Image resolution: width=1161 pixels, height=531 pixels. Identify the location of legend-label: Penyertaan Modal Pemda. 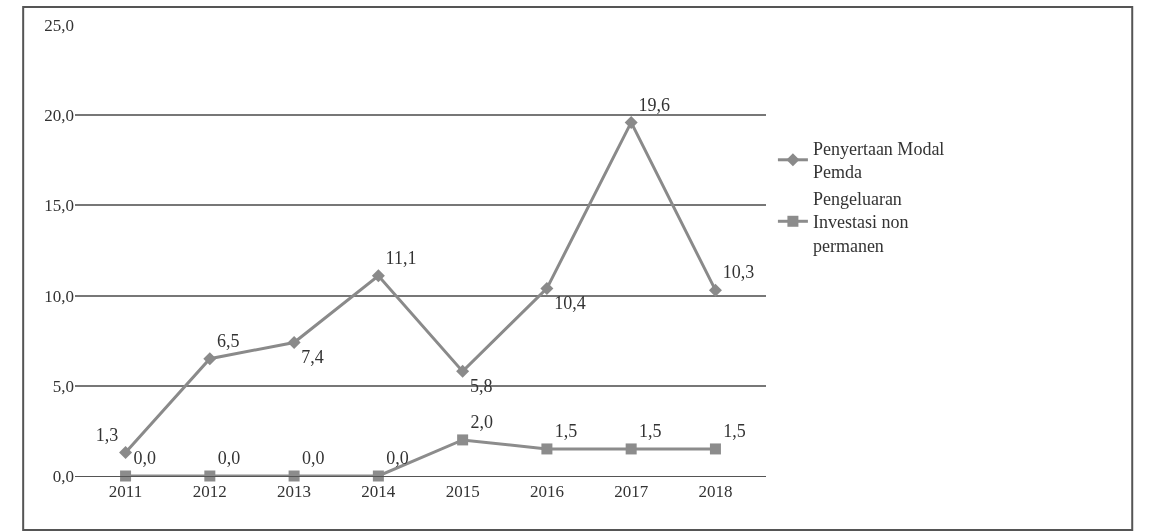
(878, 161).